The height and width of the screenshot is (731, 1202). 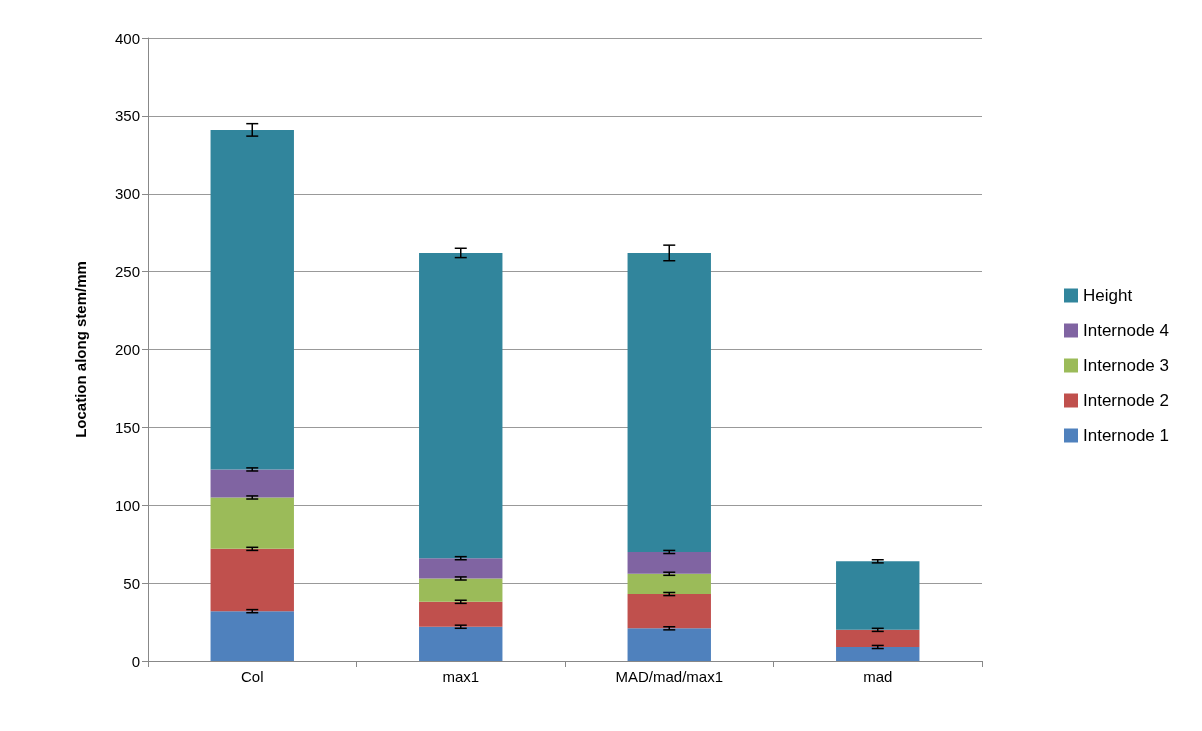 I want to click on y-tick-label: 400, so click(x=127, y=38).